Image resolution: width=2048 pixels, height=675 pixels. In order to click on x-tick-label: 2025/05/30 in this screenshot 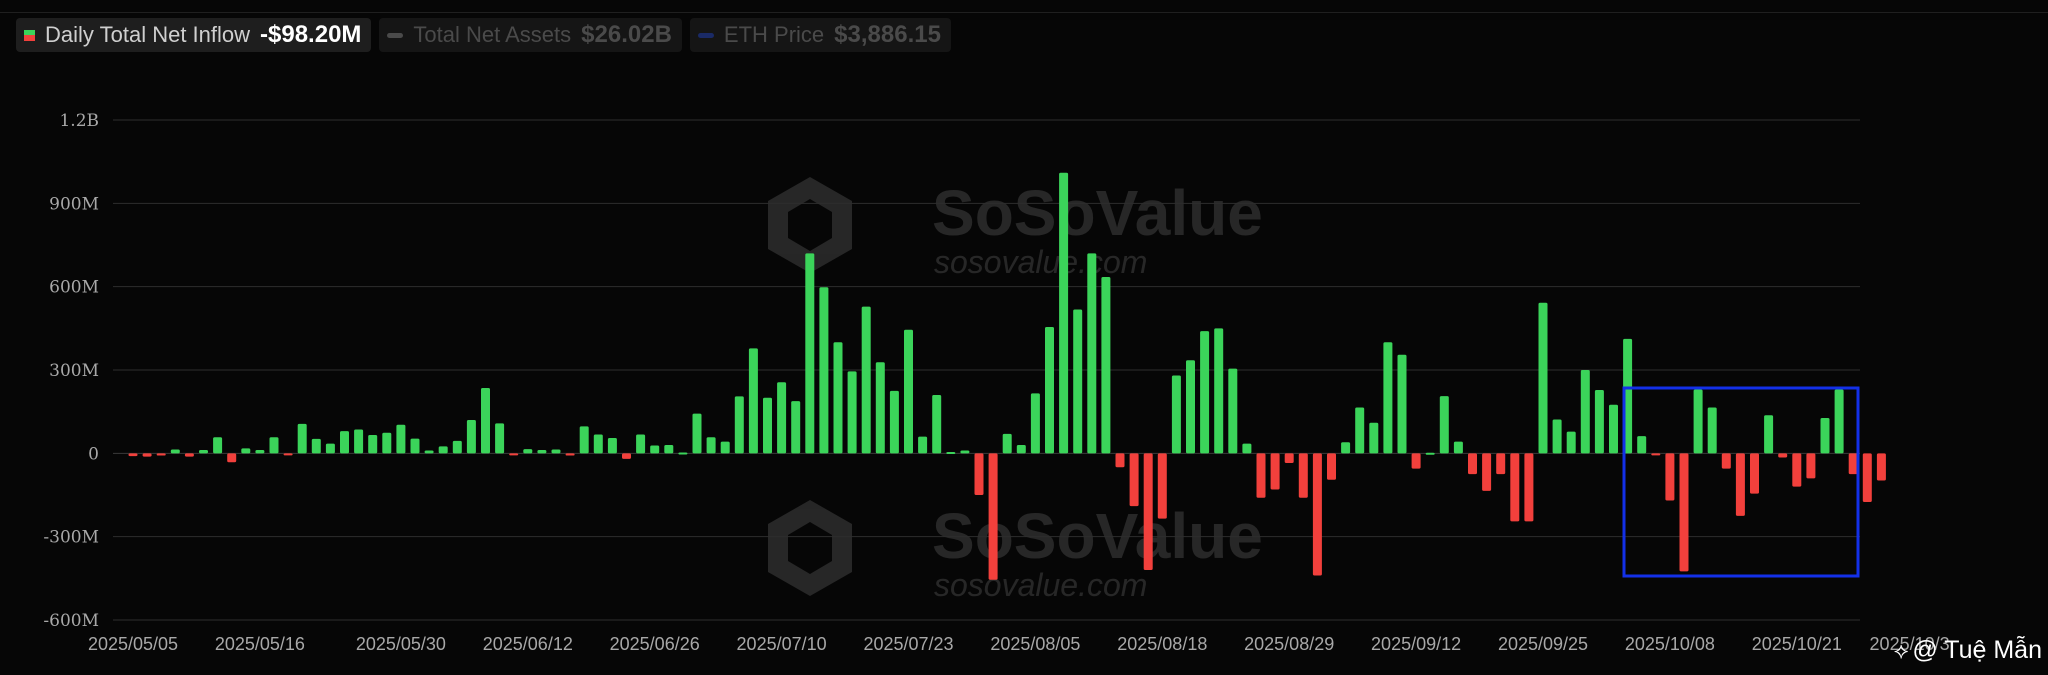, I will do `click(401, 644)`.